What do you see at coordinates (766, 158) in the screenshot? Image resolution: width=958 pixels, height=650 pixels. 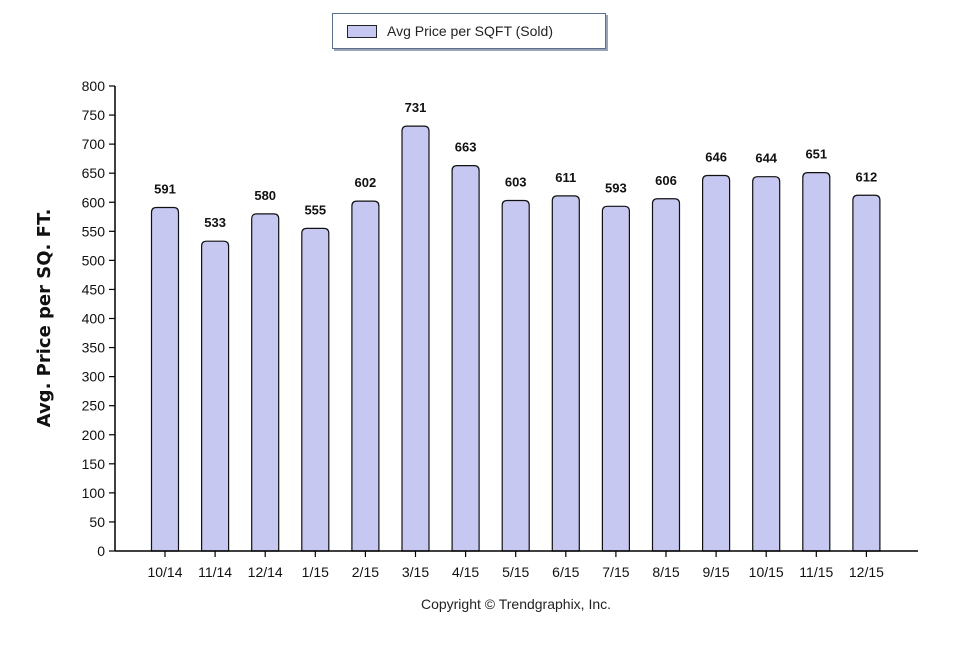 I see `bar-value-label: 644` at bounding box center [766, 158].